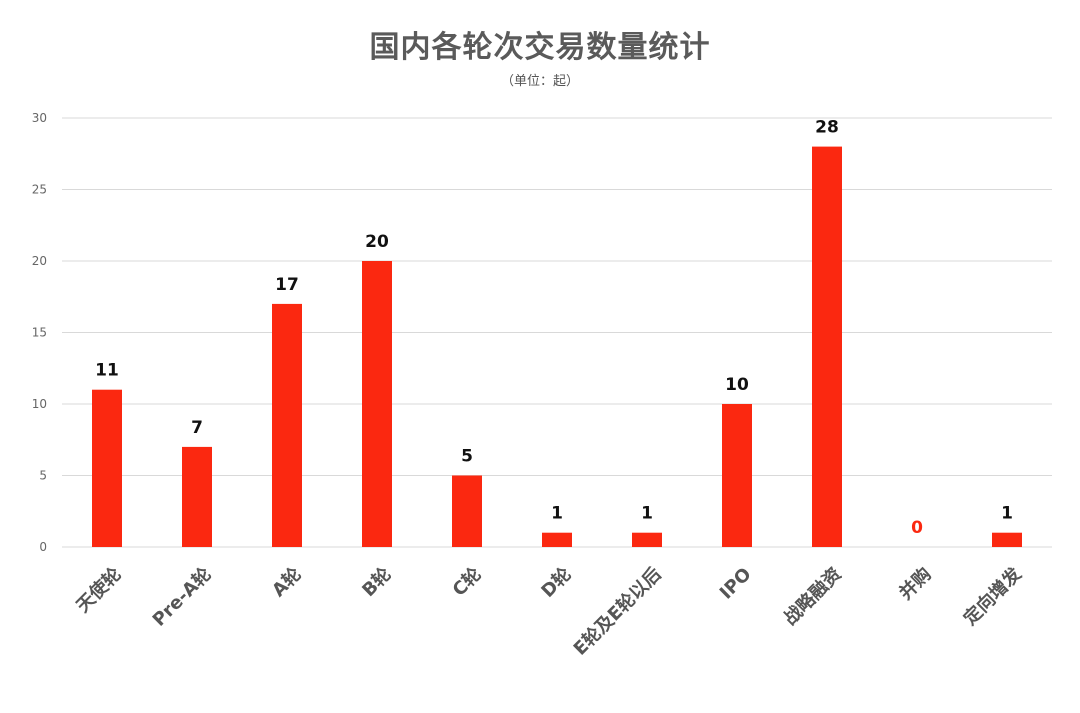 The width and height of the screenshot is (1080, 713). Describe the element at coordinates (182, 597) in the screenshot. I see `category-label: Pre-A轮` at that location.